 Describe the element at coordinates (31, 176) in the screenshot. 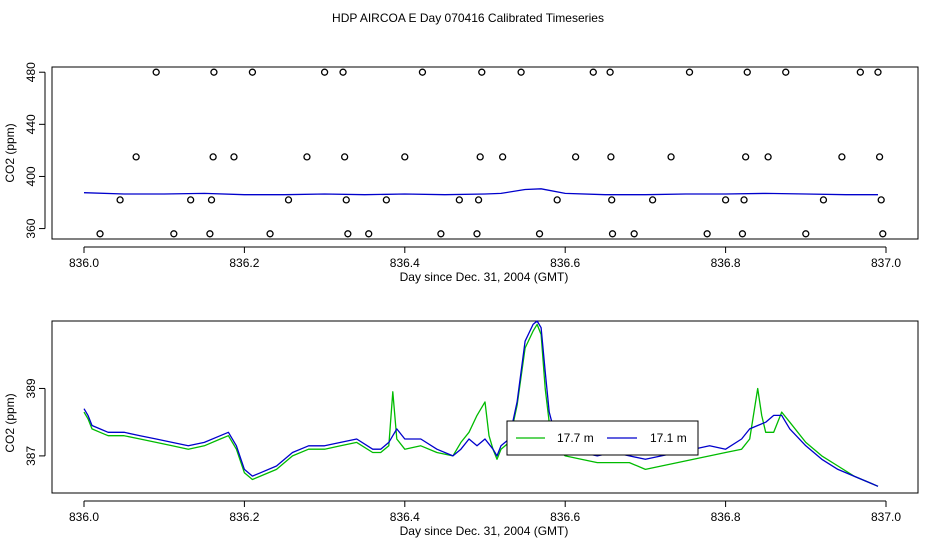

I see `y-tick-label: 400` at that location.